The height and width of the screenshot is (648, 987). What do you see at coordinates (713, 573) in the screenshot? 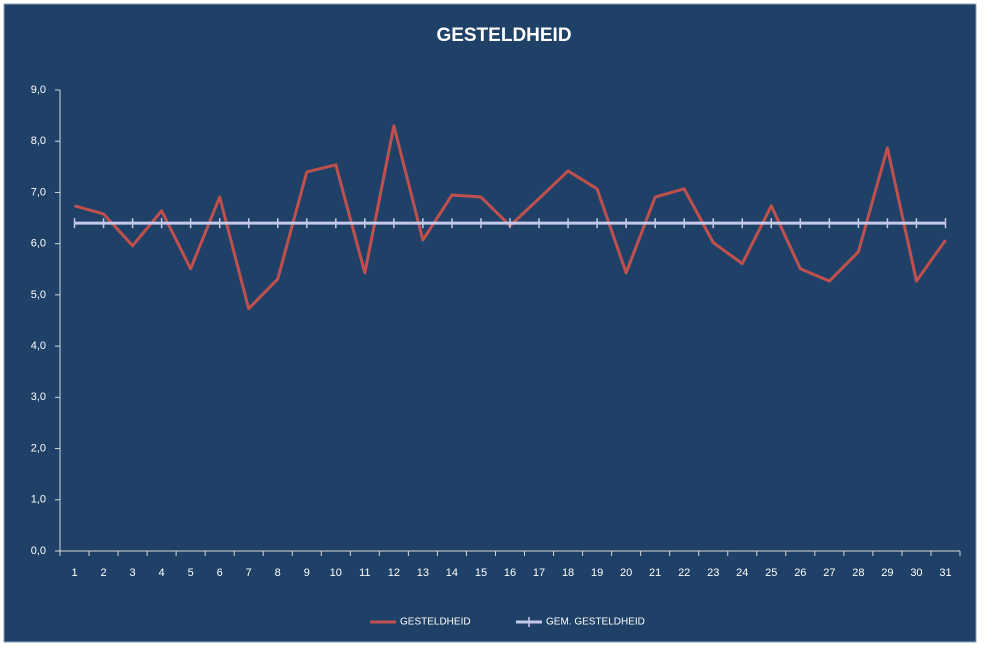
I see `x-tick-label: 23` at bounding box center [713, 573].